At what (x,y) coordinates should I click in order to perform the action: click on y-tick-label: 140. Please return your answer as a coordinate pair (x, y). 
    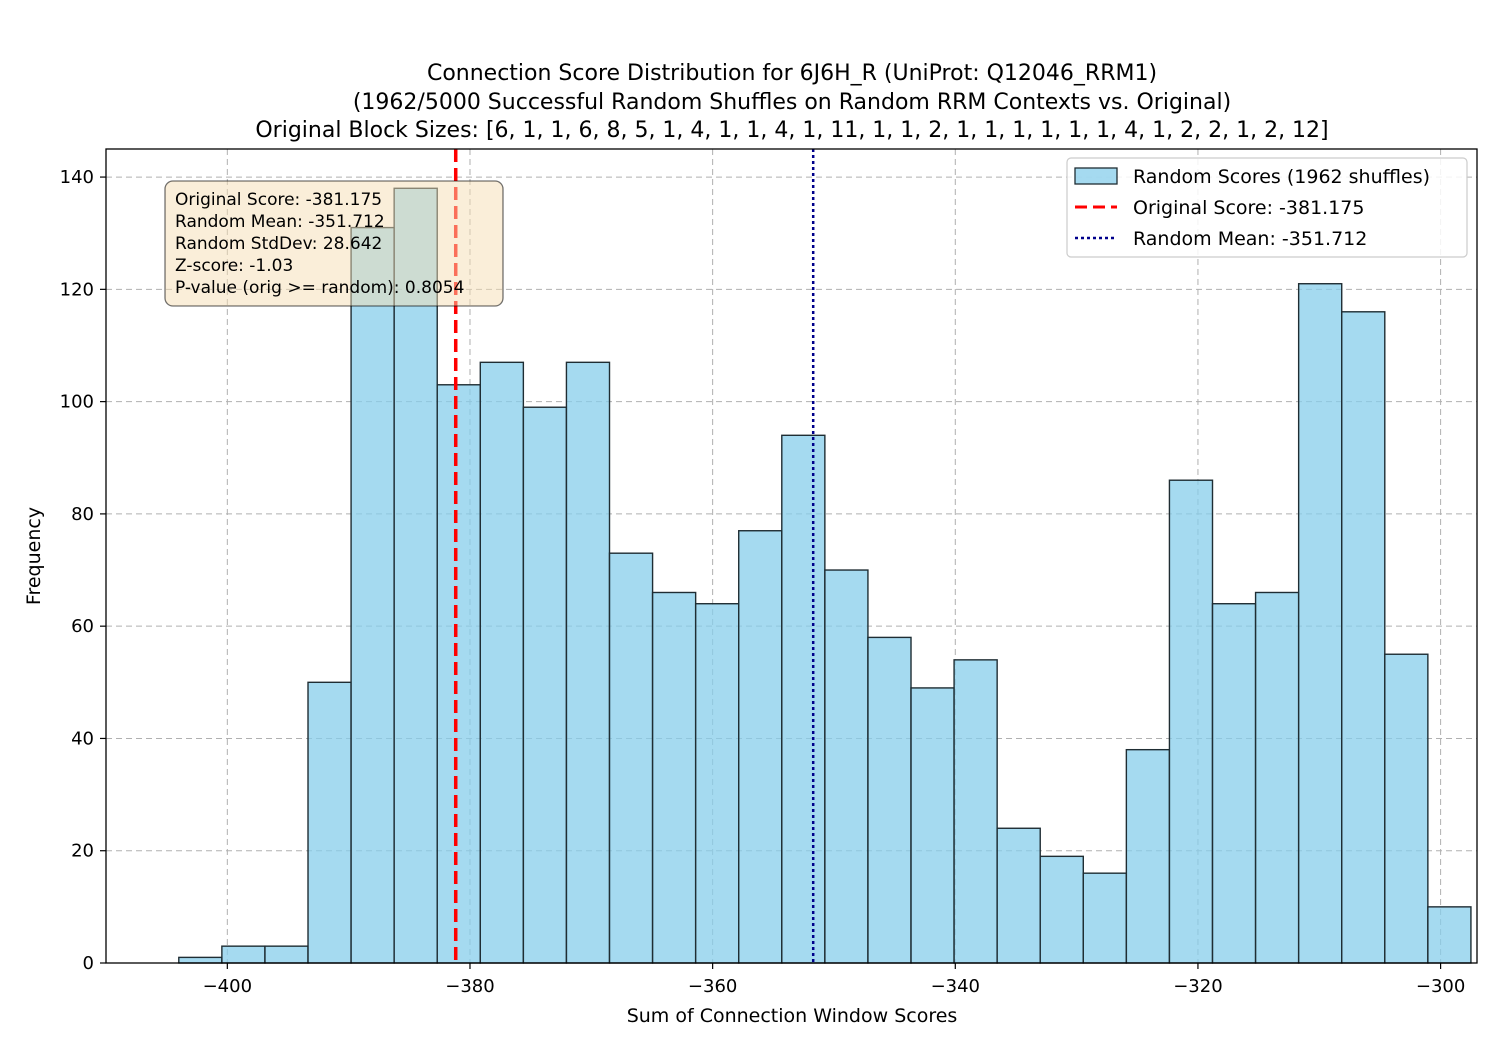
    Looking at the image, I should click on (77, 177).